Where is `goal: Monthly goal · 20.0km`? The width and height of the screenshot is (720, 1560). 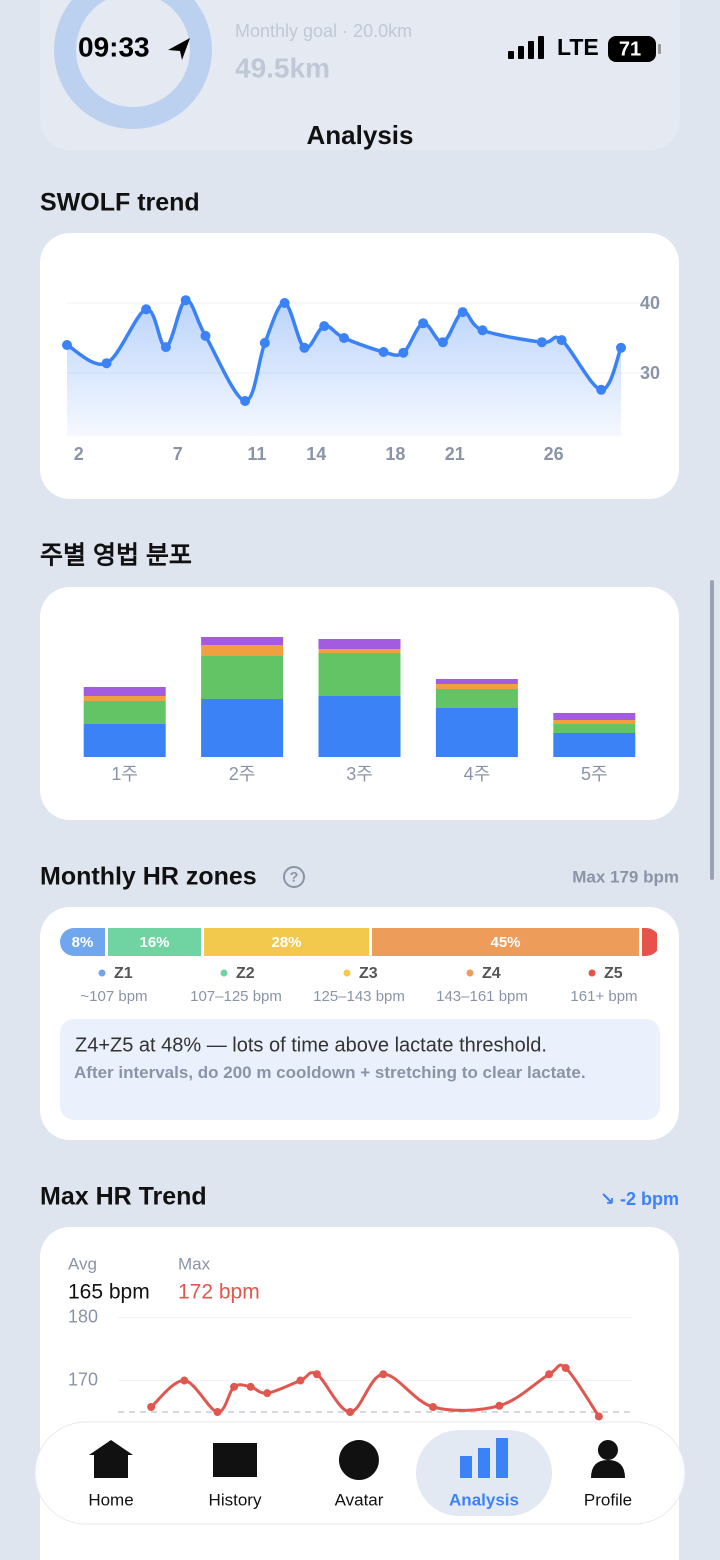 goal: Monthly goal · 20.0km is located at coordinates (323, 31).